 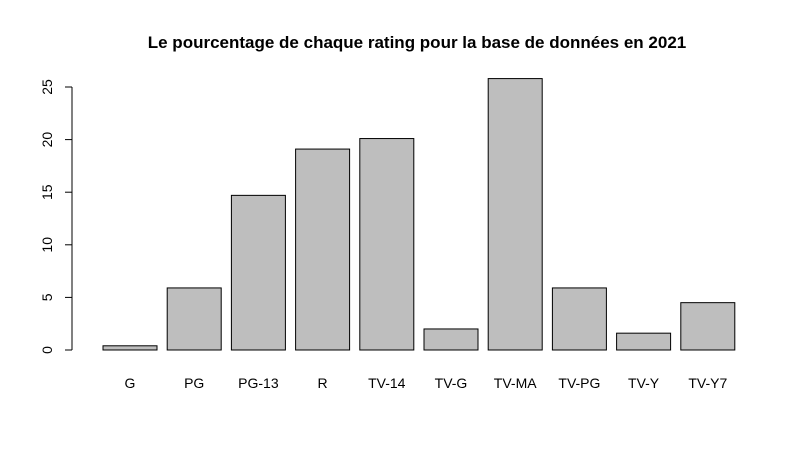 What do you see at coordinates (579, 383) in the screenshot?
I see `x-tick-label: TV-PG` at bounding box center [579, 383].